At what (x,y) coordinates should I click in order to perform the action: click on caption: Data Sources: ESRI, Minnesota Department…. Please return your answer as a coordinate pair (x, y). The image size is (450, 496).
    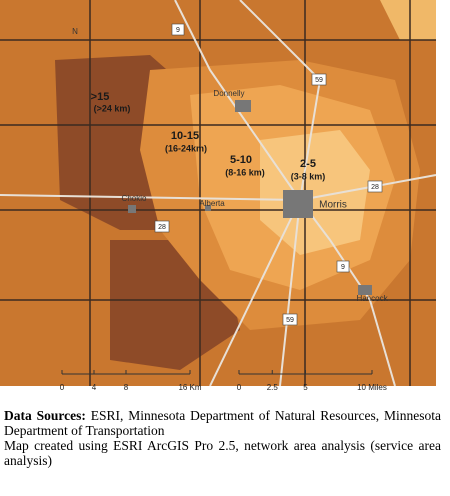
    Looking at the image, I should click on (222, 438).